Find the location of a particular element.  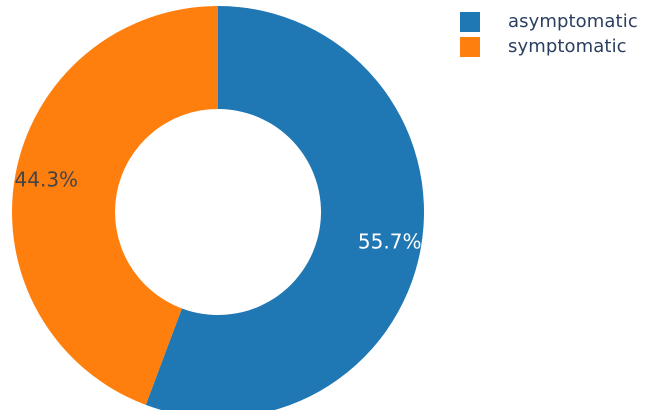

legend-swatch-asymptomatic is located at coordinates (470, 21).